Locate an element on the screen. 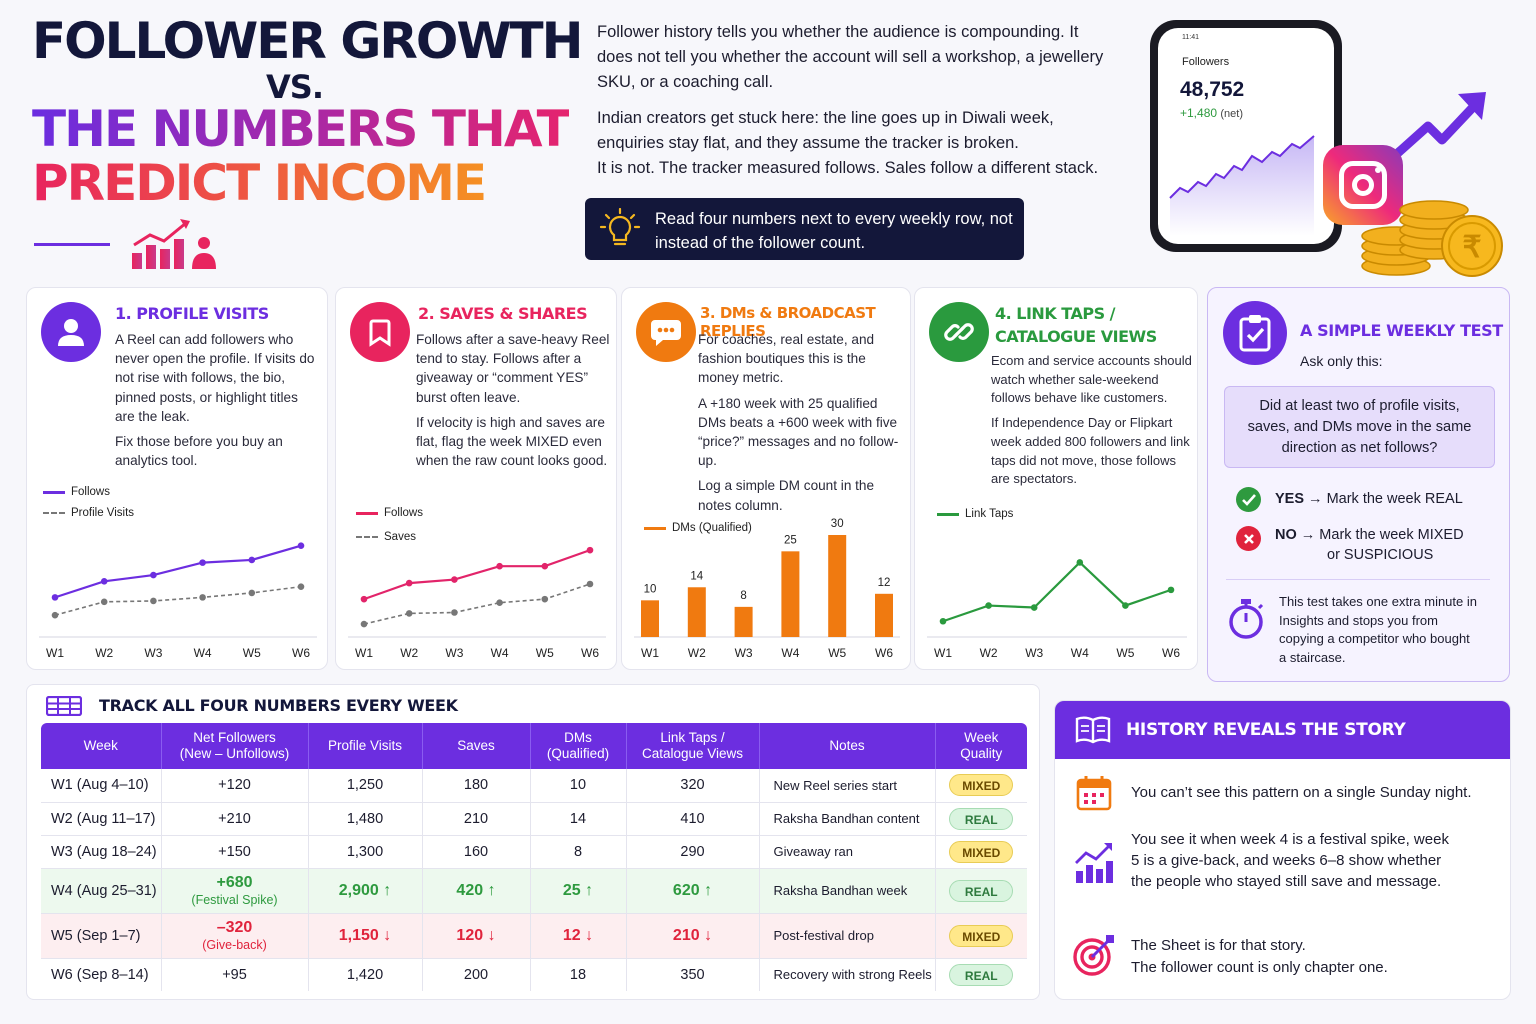  x-tick-label: W6 is located at coordinates (1171, 653).